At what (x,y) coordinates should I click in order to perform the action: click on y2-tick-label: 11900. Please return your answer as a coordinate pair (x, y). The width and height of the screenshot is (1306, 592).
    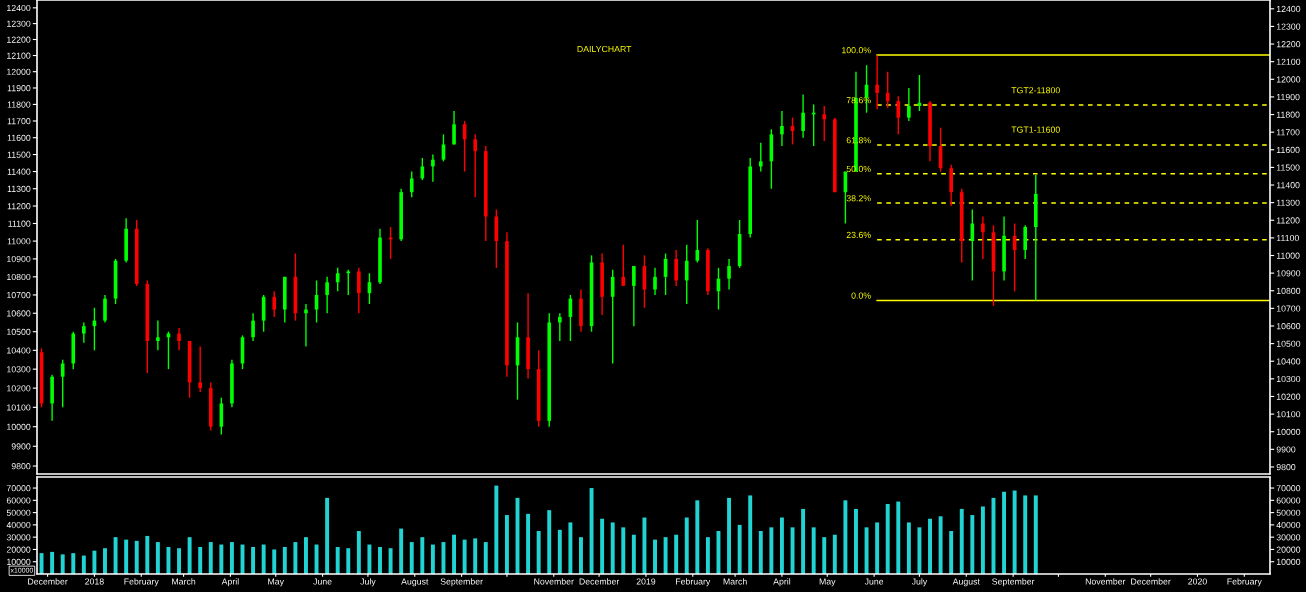
    Looking at the image, I should click on (1288, 97).